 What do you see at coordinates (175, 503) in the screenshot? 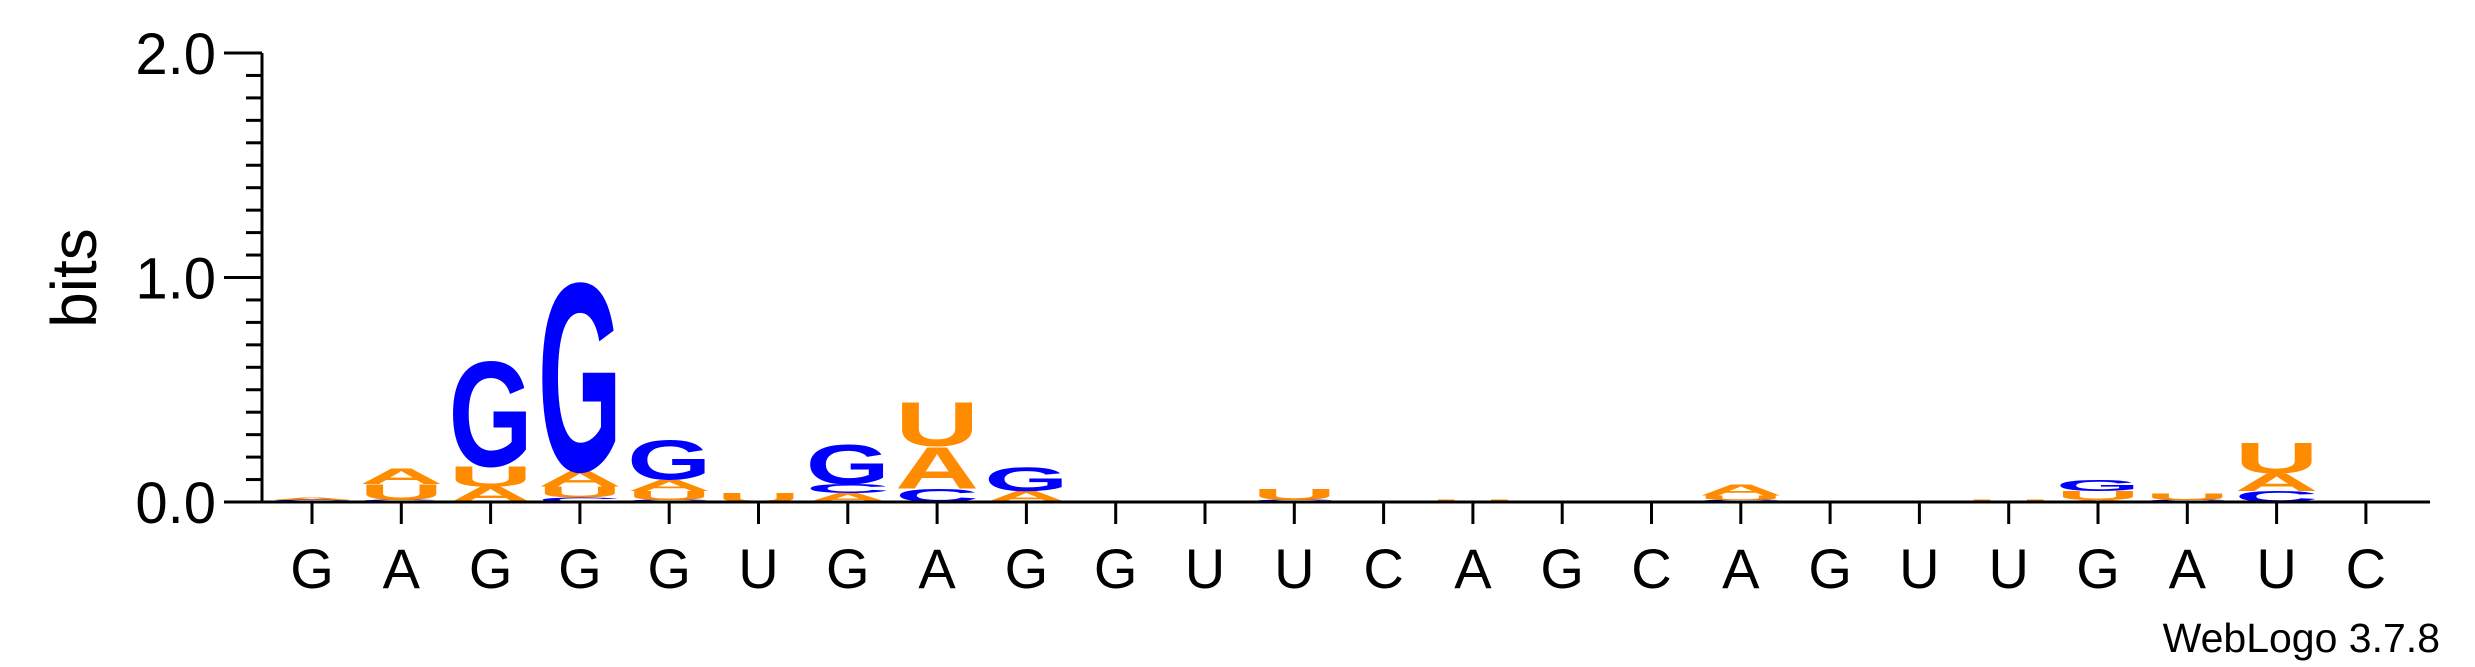
I see `y-tick-label: 0.0` at bounding box center [175, 503].